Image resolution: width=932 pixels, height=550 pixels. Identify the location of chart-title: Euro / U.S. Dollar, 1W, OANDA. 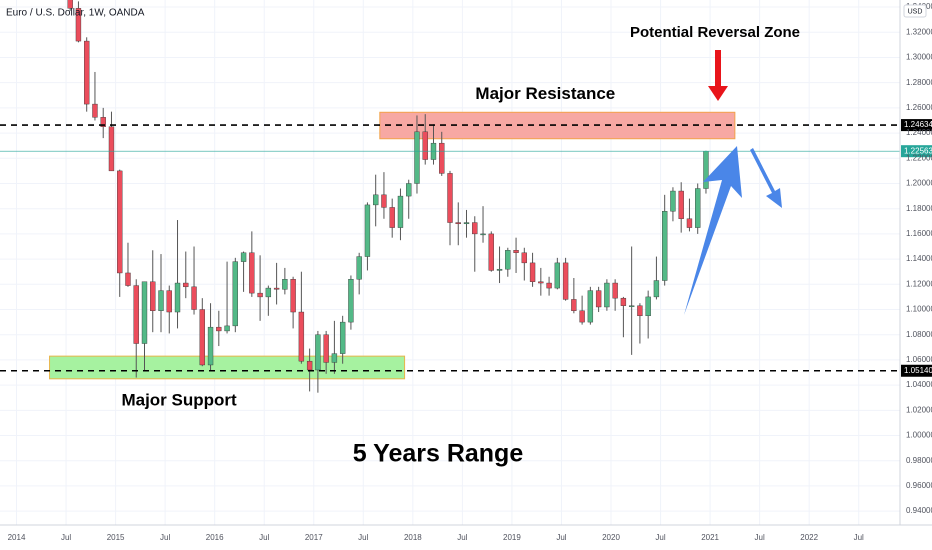
(75, 13).